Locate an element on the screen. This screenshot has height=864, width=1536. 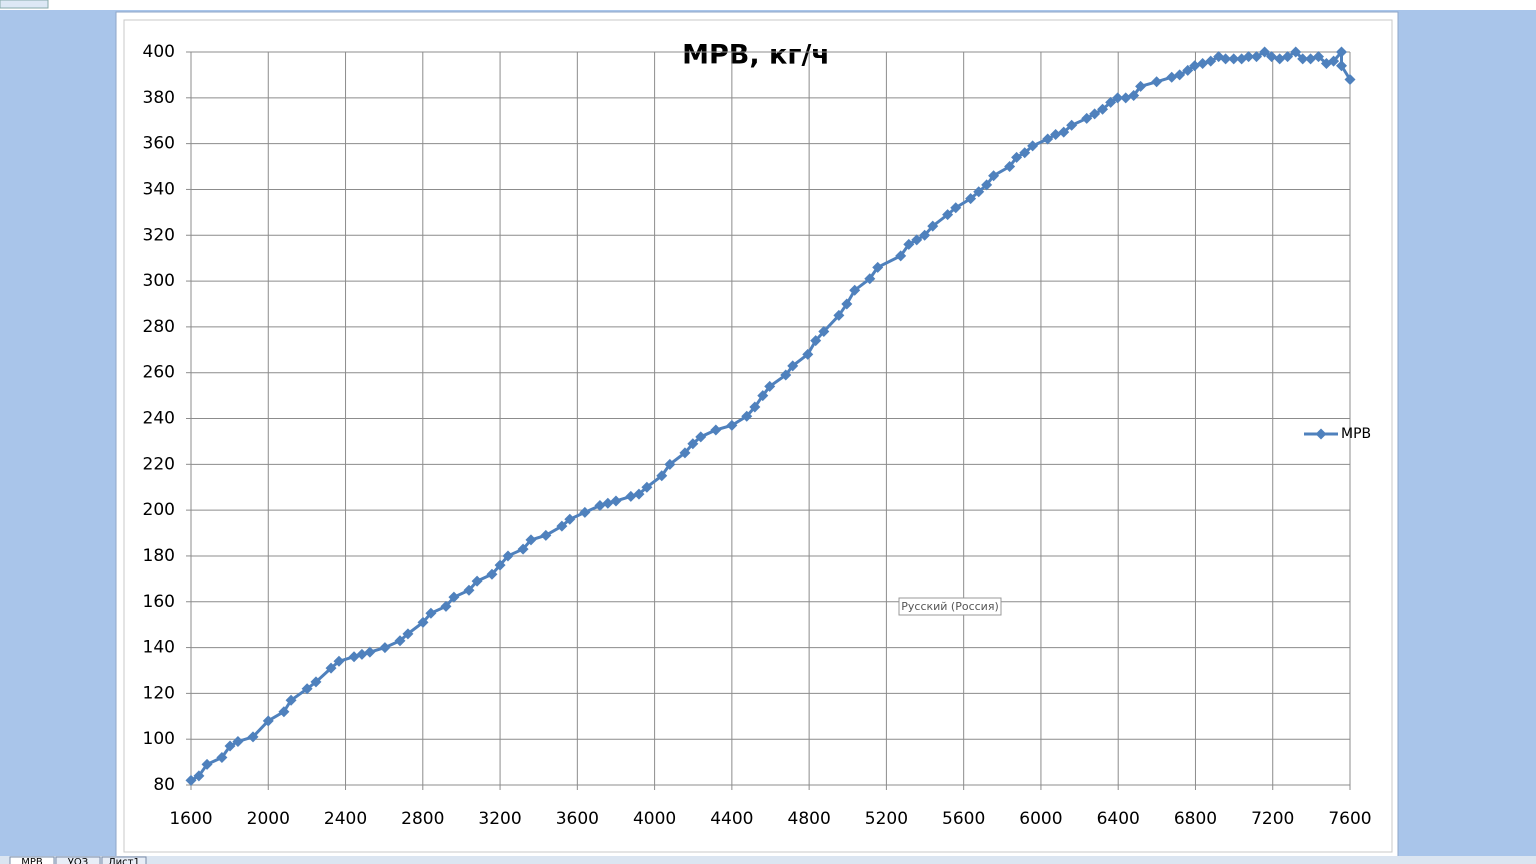
legend-marker is located at coordinates (1321, 434).